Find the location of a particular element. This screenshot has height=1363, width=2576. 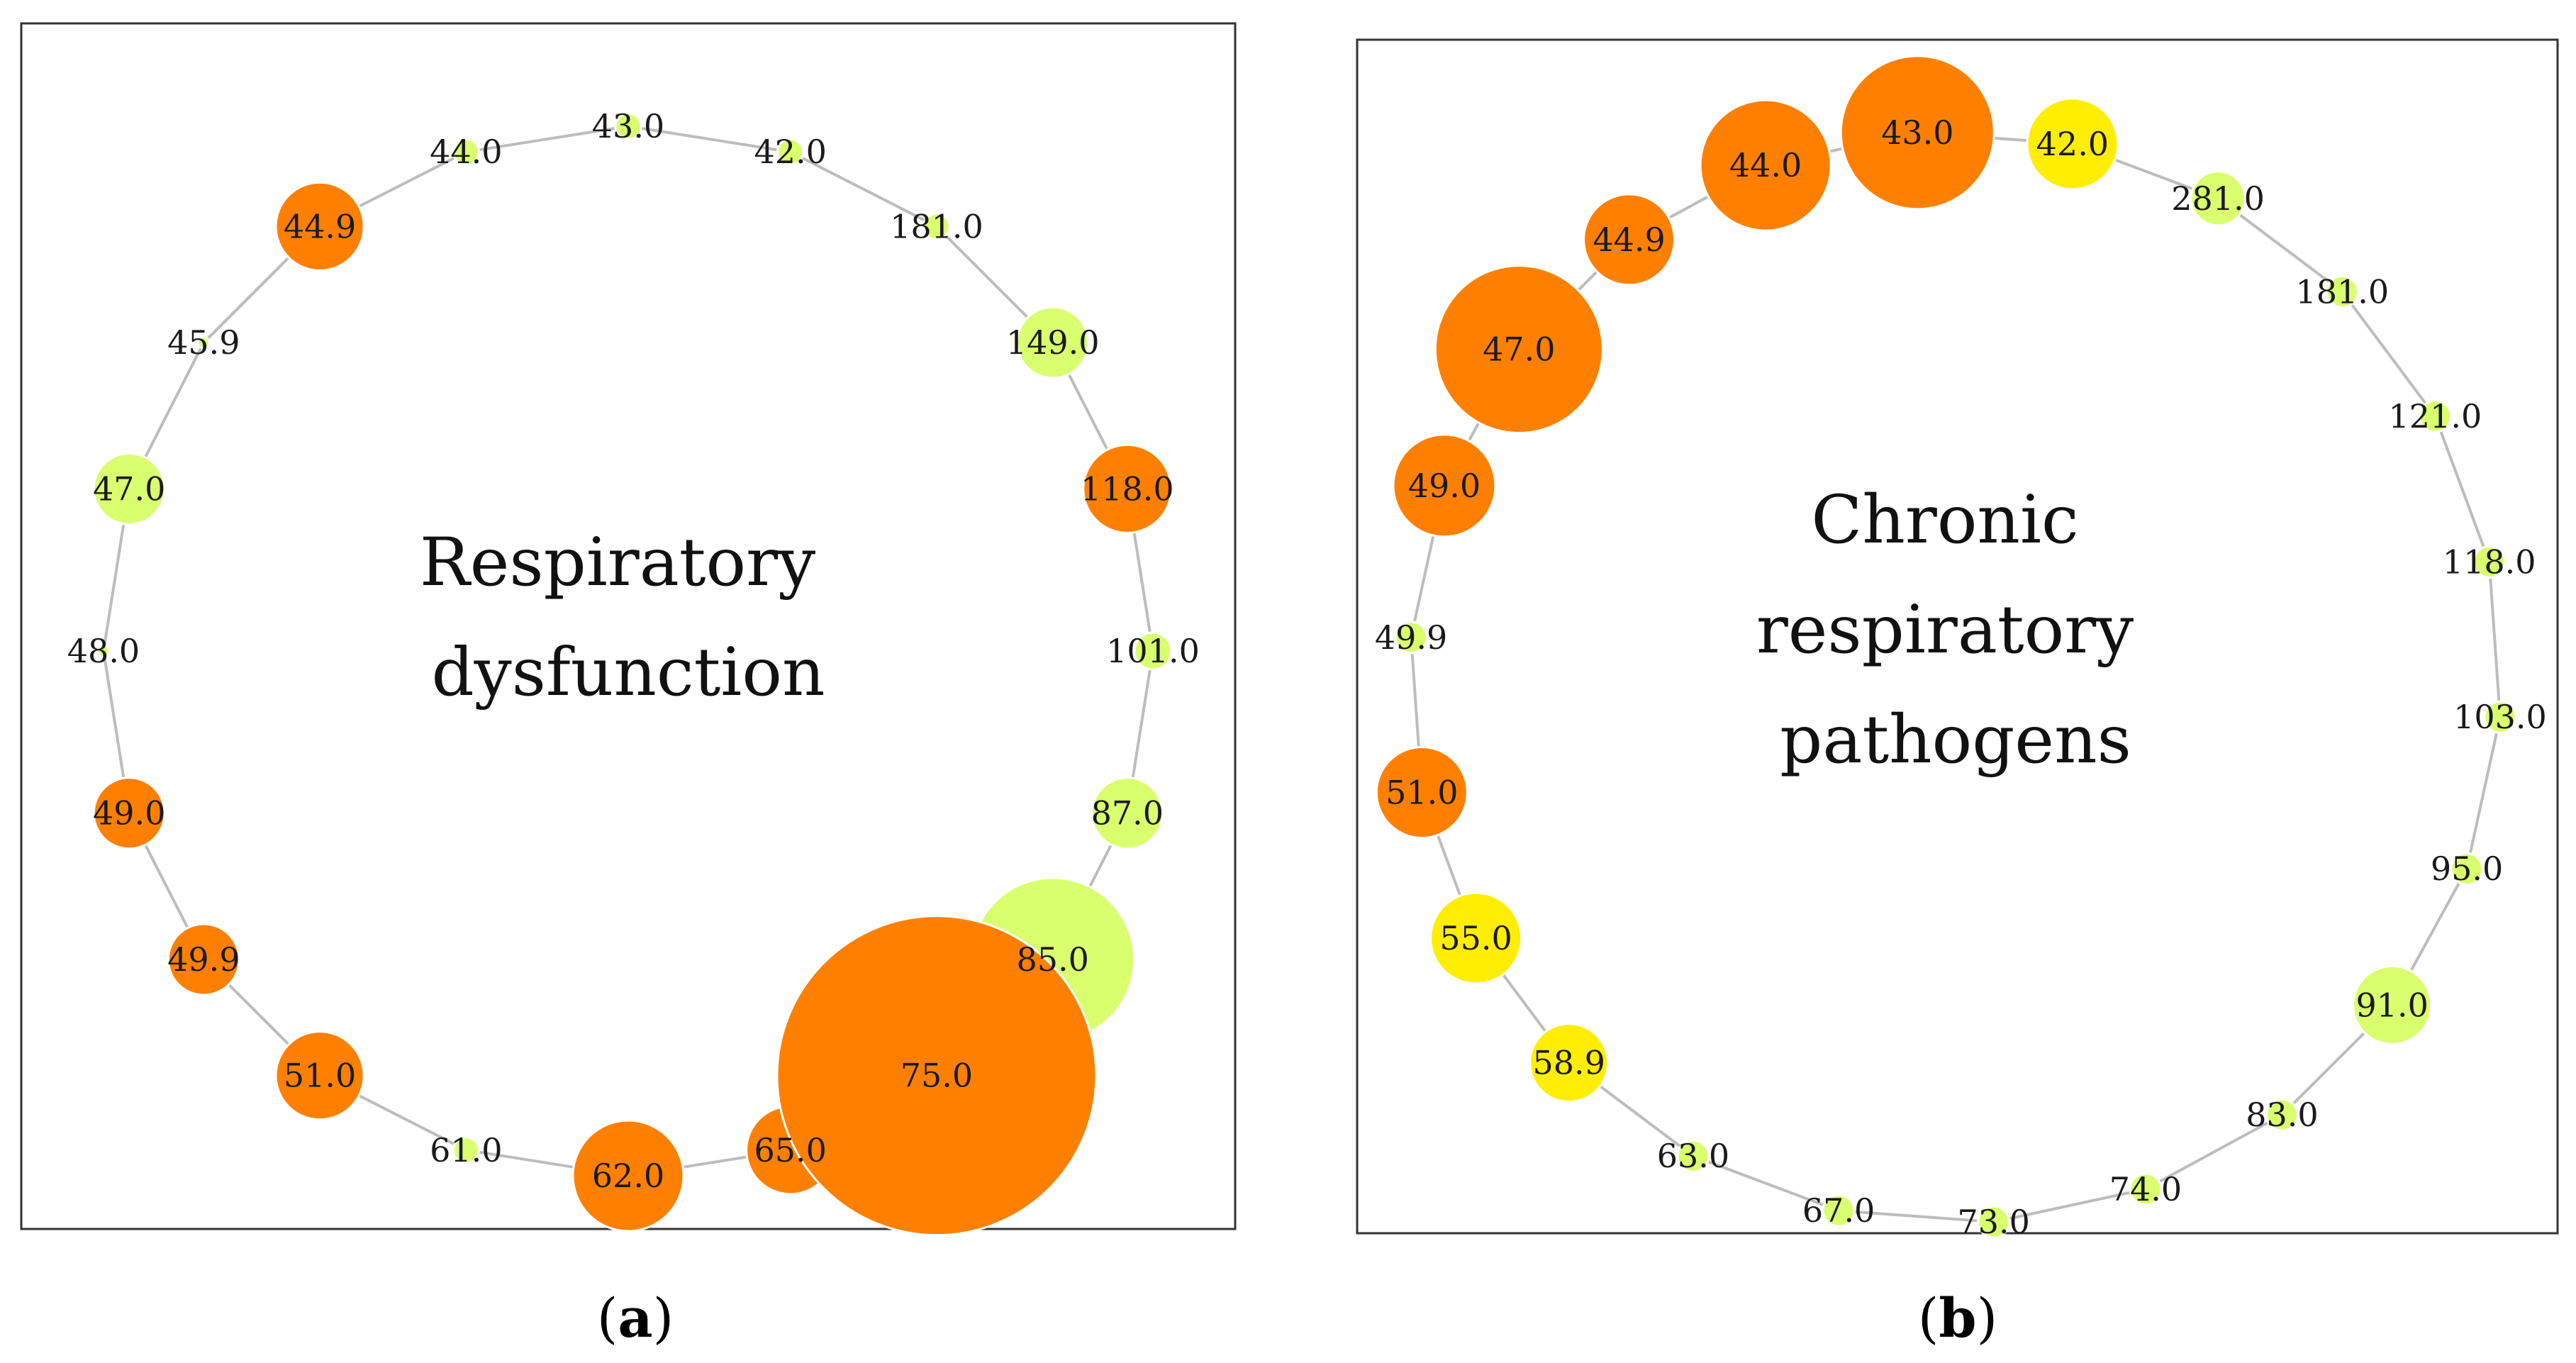

panel-b-title-line-2: respiratory is located at coordinates (1945, 630).